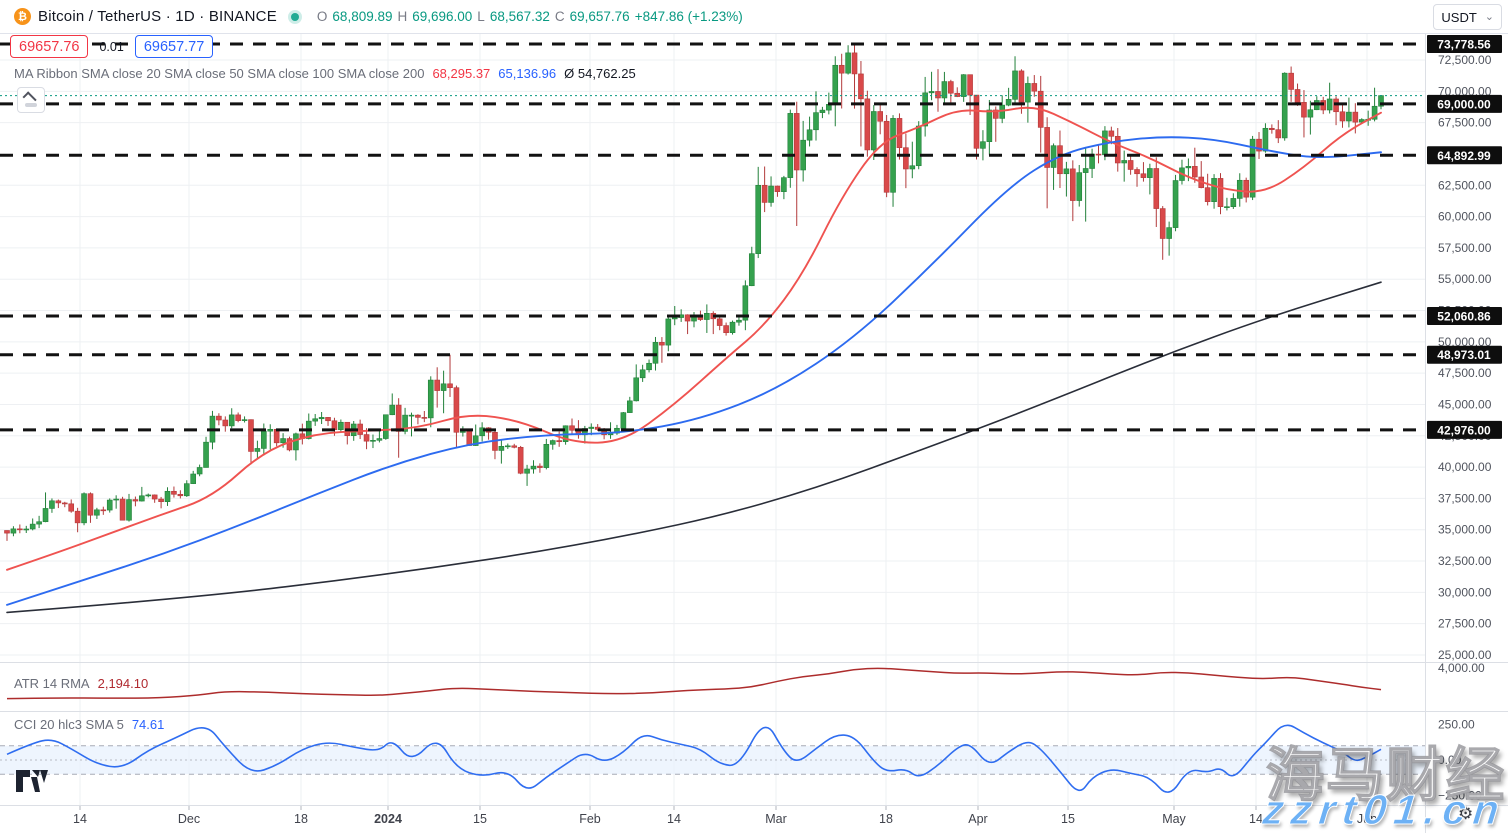  Describe the element at coordinates (81, 683) in the screenshot. I see `atr-indicator-legend: ATR 14 RMA 2,194.10` at that location.